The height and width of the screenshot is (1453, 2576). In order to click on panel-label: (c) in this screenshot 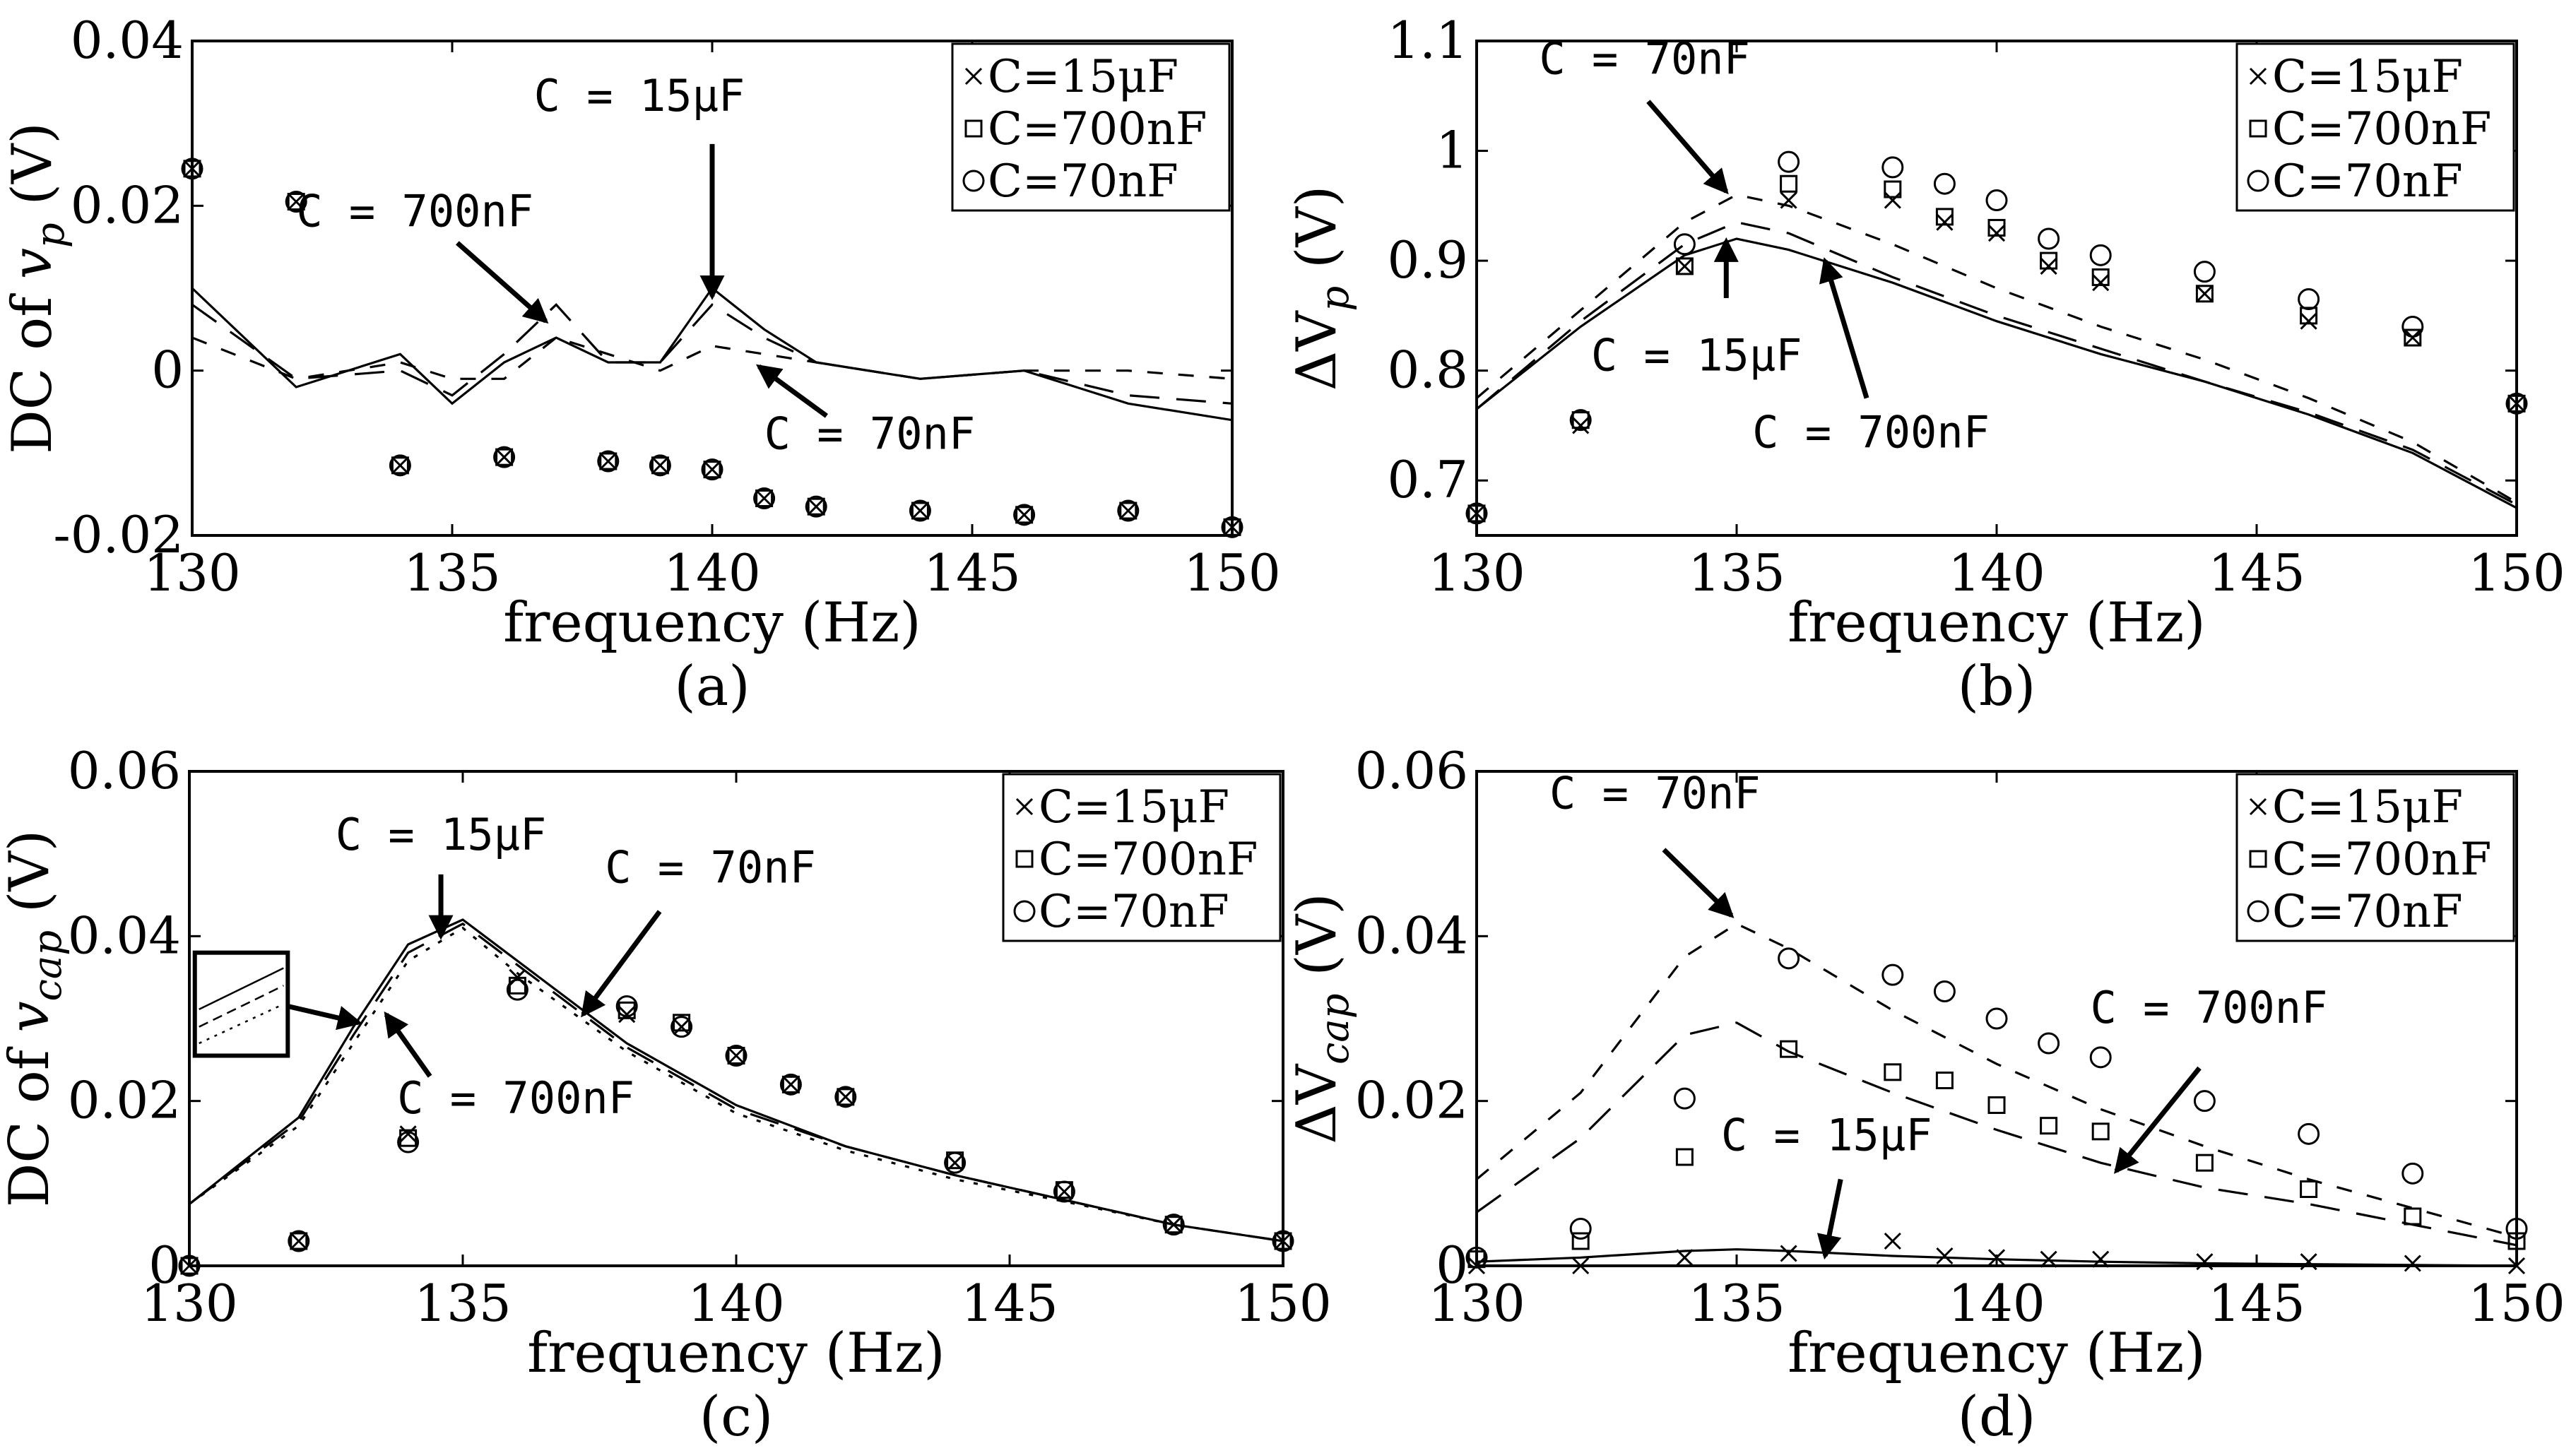, I will do `click(736, 1417)`.